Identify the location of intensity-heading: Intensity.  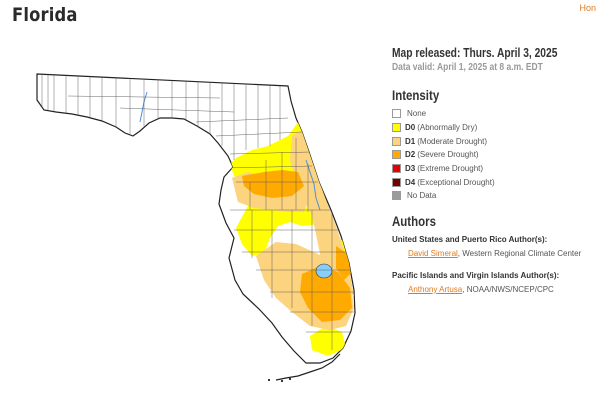
(416, 95).